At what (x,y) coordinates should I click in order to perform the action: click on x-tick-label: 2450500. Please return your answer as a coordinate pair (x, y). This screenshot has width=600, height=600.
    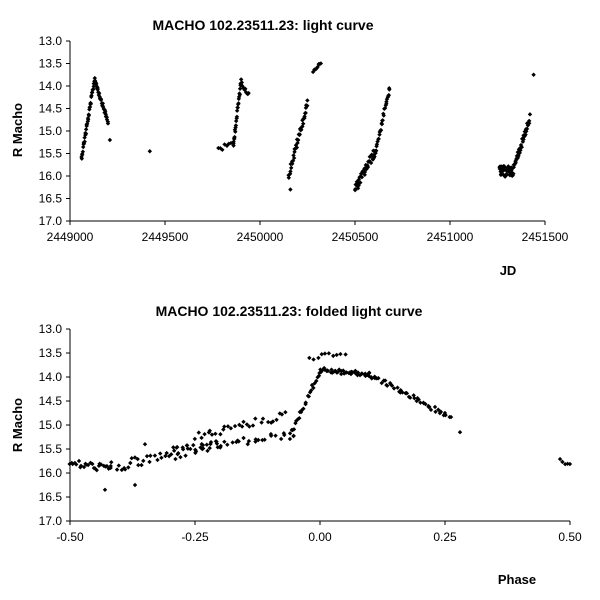
    Looking at the image, I should click on (355, 237).